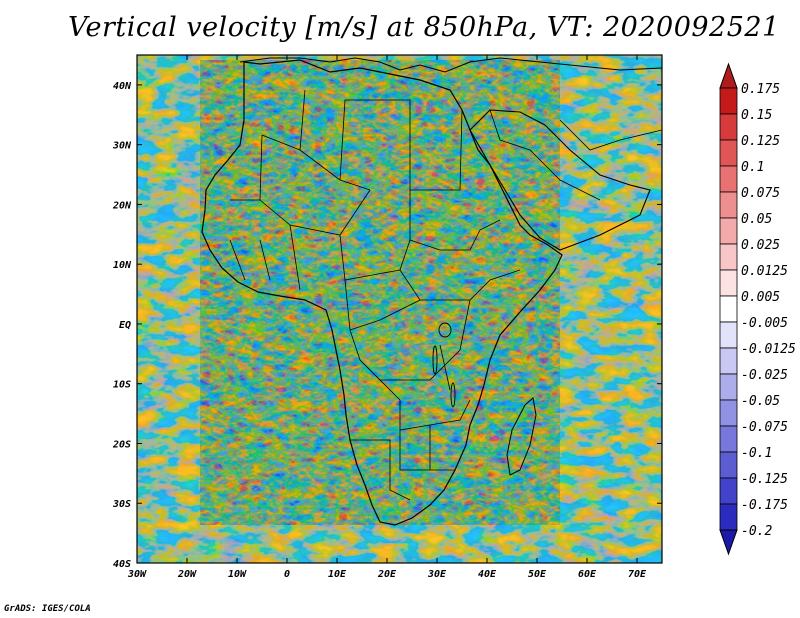 The width and height of the screenshot is (800, 618). Describe the element at coordinates (760, 245) in the screenshot. I see `colorbar-label: 0.025` at that location.